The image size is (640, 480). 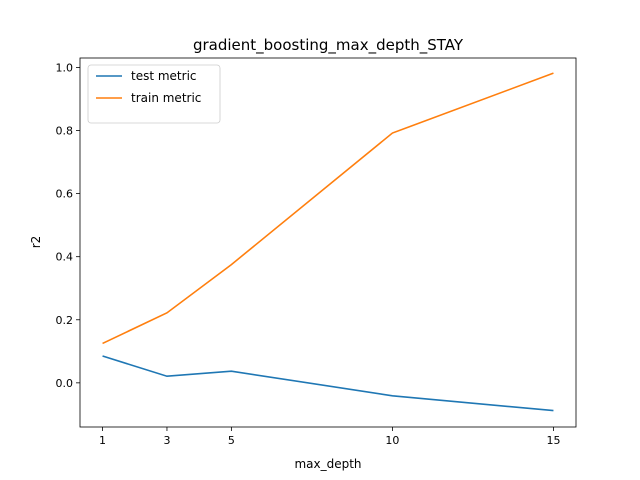 I want to click on legend: test metric train metric, so click(x=154, y=94).